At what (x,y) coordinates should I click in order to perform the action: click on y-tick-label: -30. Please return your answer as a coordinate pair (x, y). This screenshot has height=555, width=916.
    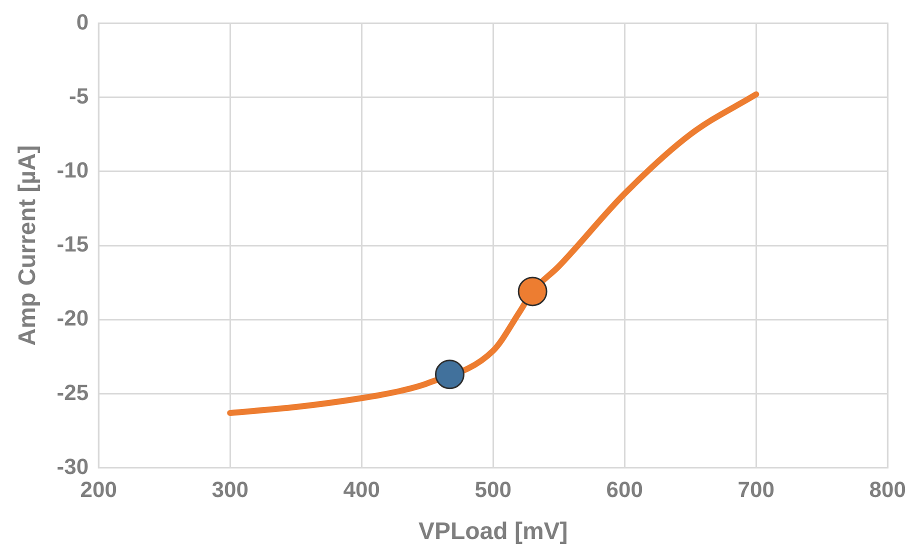
    Looking at the image, I should click on (72, 466).